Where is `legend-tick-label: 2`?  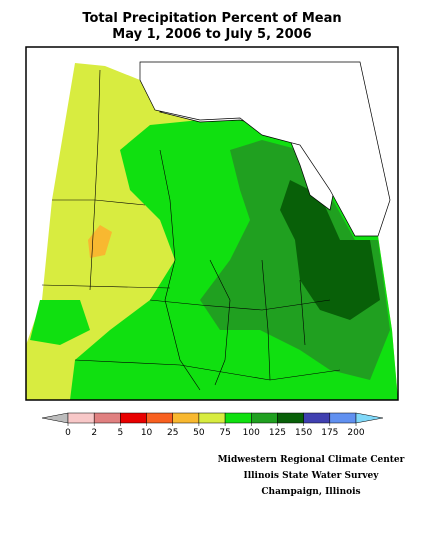
legend-tick-label: 2 is located at coordinates (94, 433).